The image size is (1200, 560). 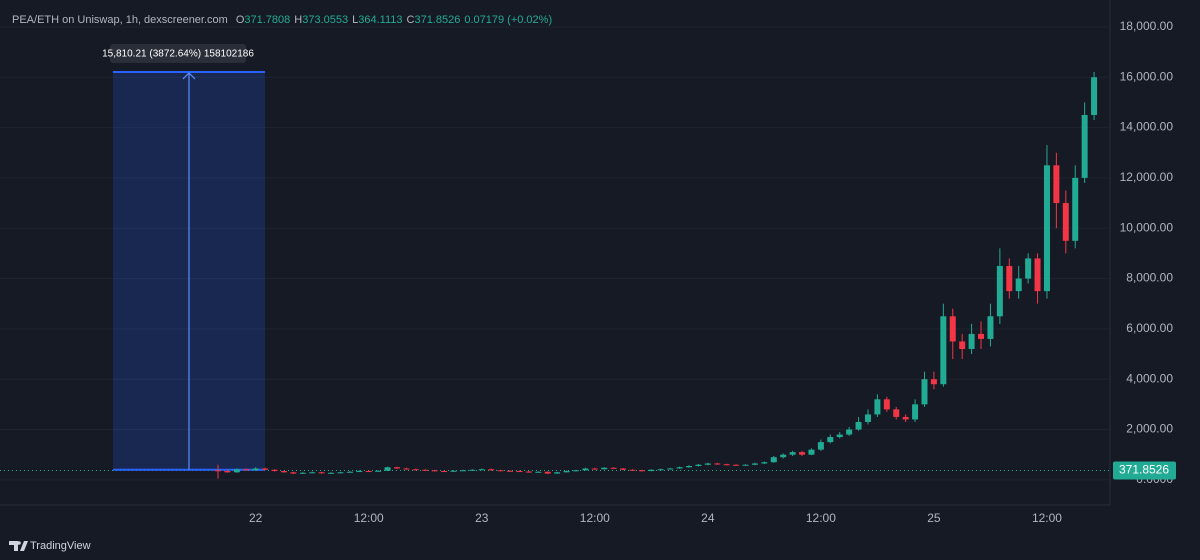 What do you see at coordinates (1144, 470) in the screenshot?
I see `last-price-tag` at bounding box center [1144, 470].